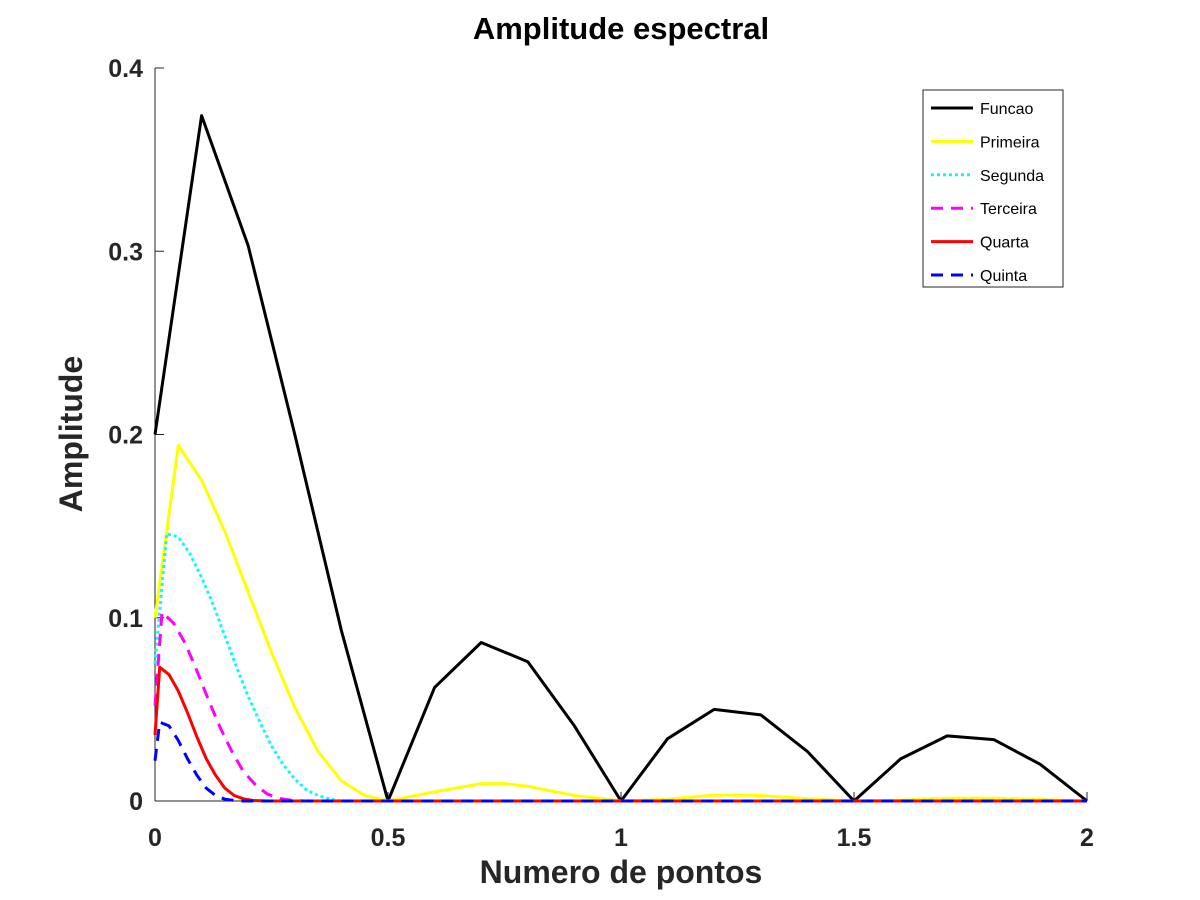 This screenshot has height=900, width=1200. Describe the element at coordinates (388, 838) in the screenshot. I see `x-tick-label: 0.5` at that location.